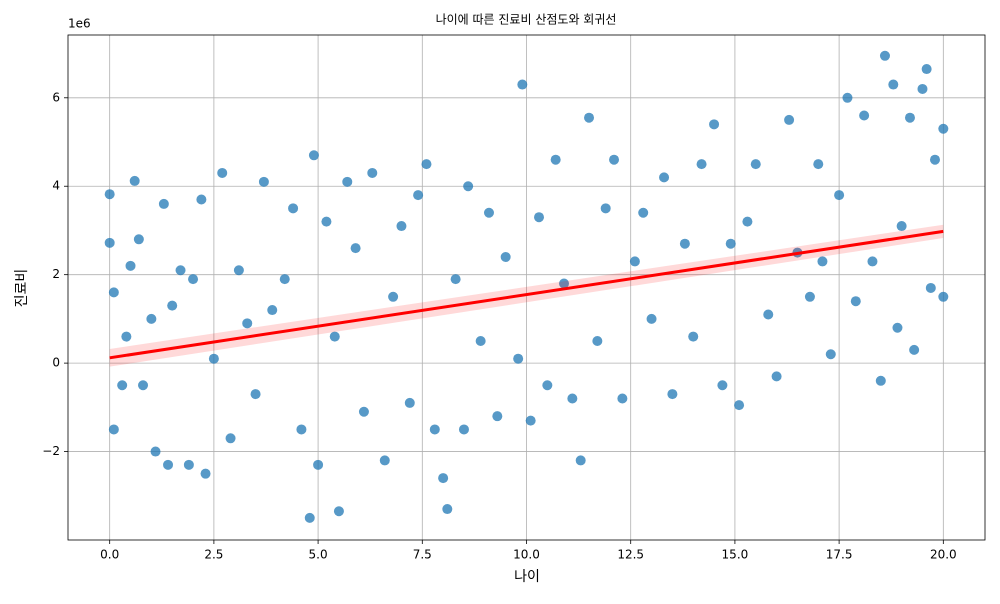  What do you see at coordinates (56, 97) in the screenshot?
I see `y-tick-label: 6` at bounding box center [56, 97].